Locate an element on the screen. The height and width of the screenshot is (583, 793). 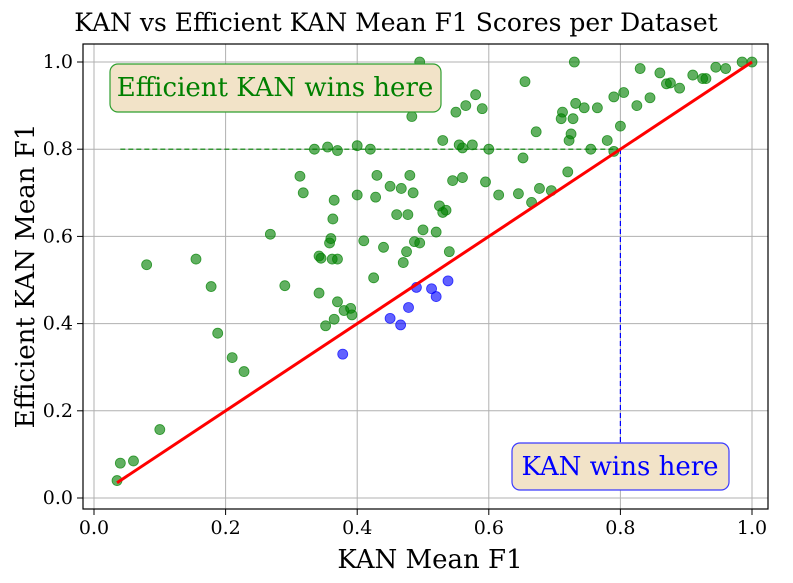
y-tick-label: 0.8 is located at coordinates (58, 149).